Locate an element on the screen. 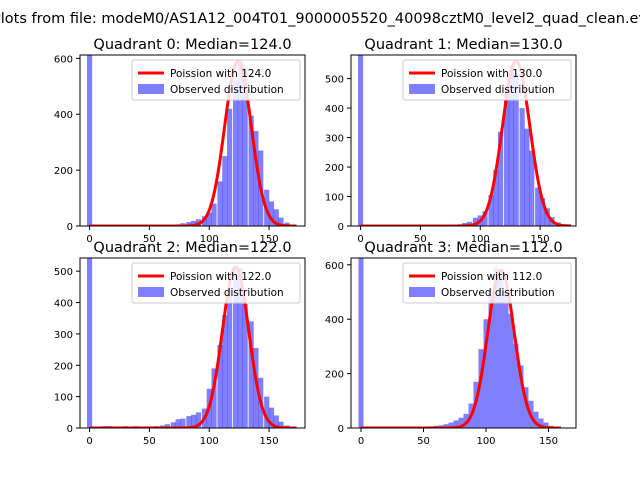 This screenshot has width=640, height=480. y-tick: 400 is located at coordinates (67, 115).